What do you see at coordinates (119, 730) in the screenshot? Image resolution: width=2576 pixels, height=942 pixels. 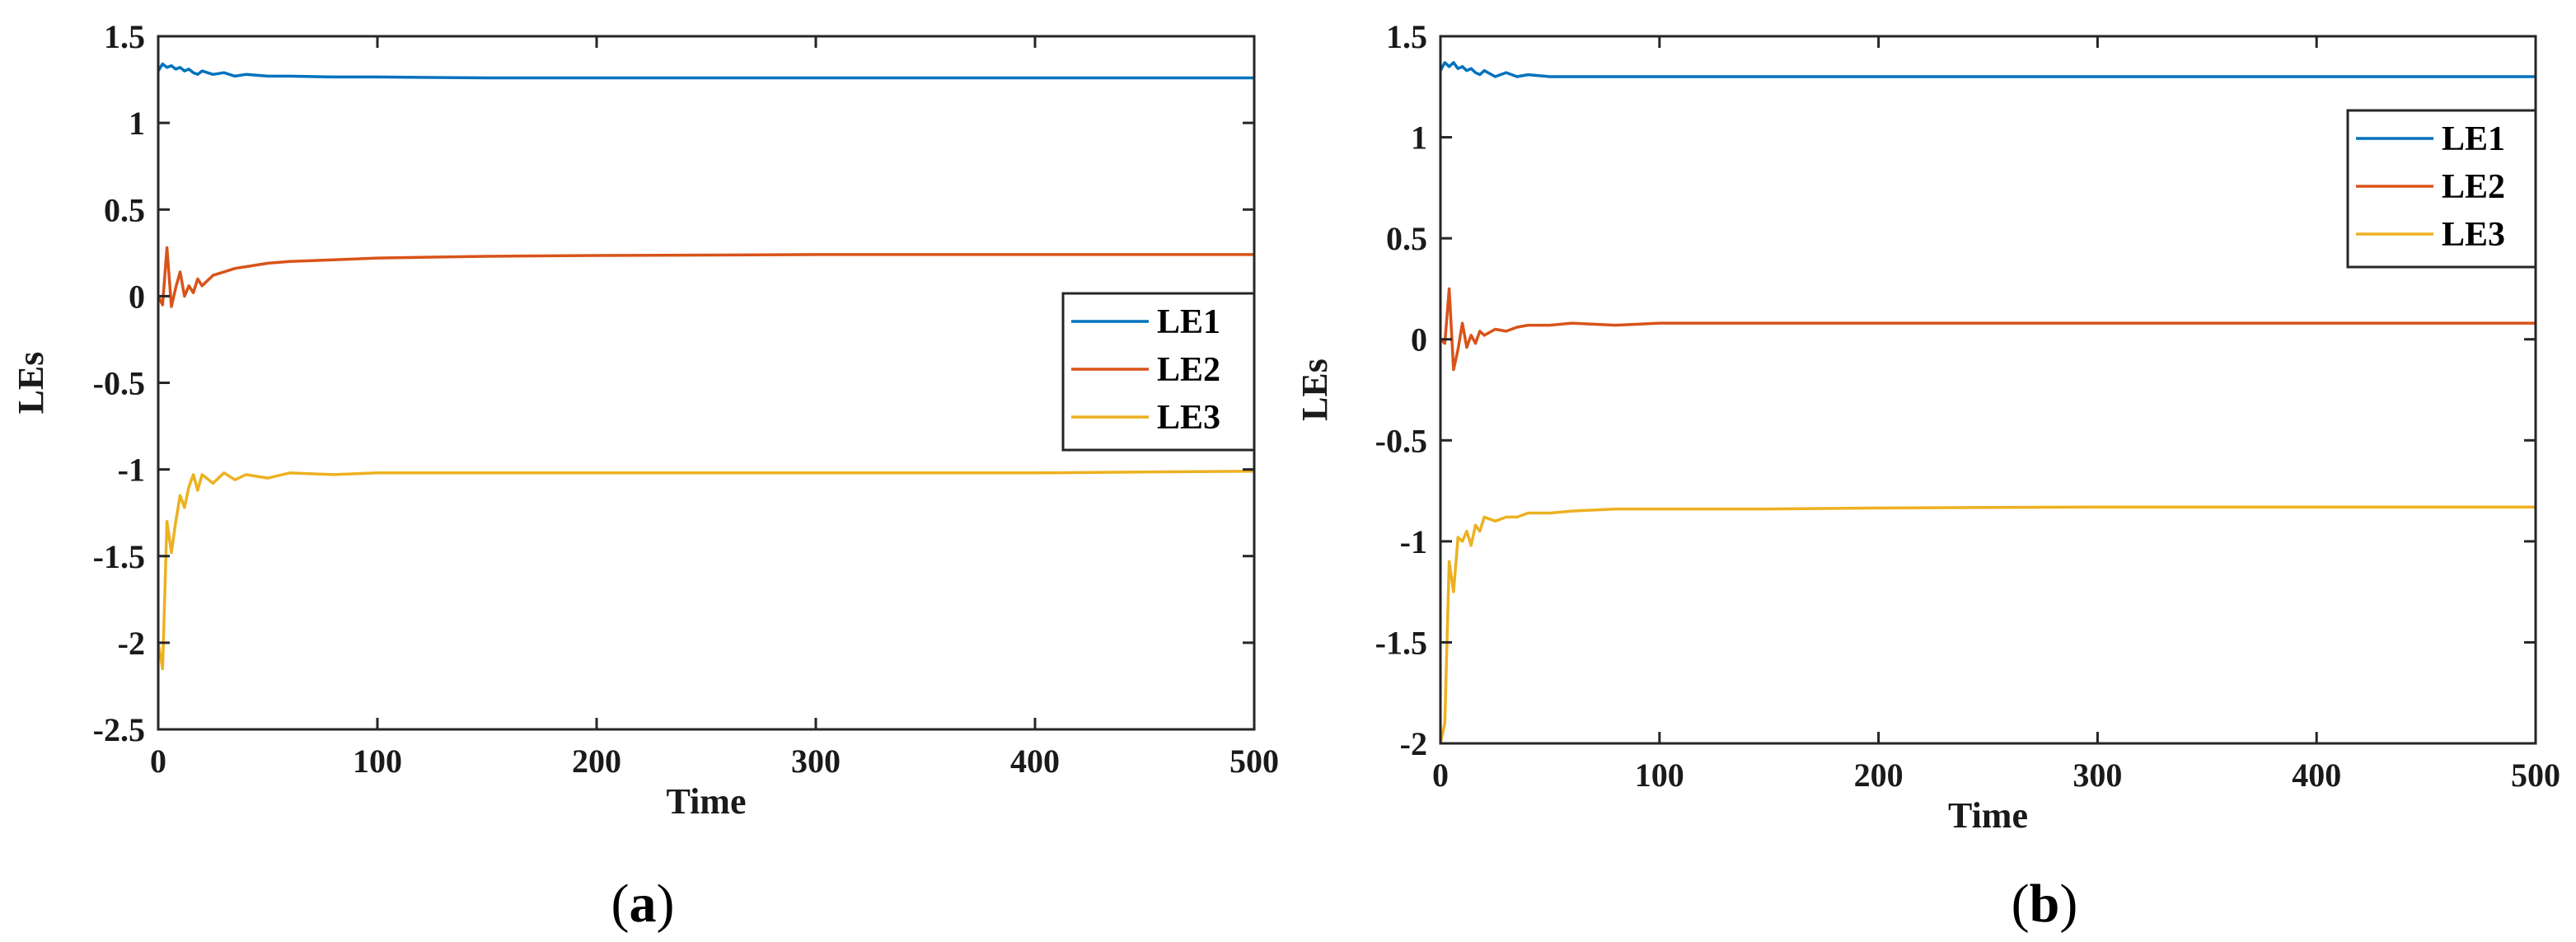 I see `y-tick-label: -2.5` at bounding box center [119, 730].